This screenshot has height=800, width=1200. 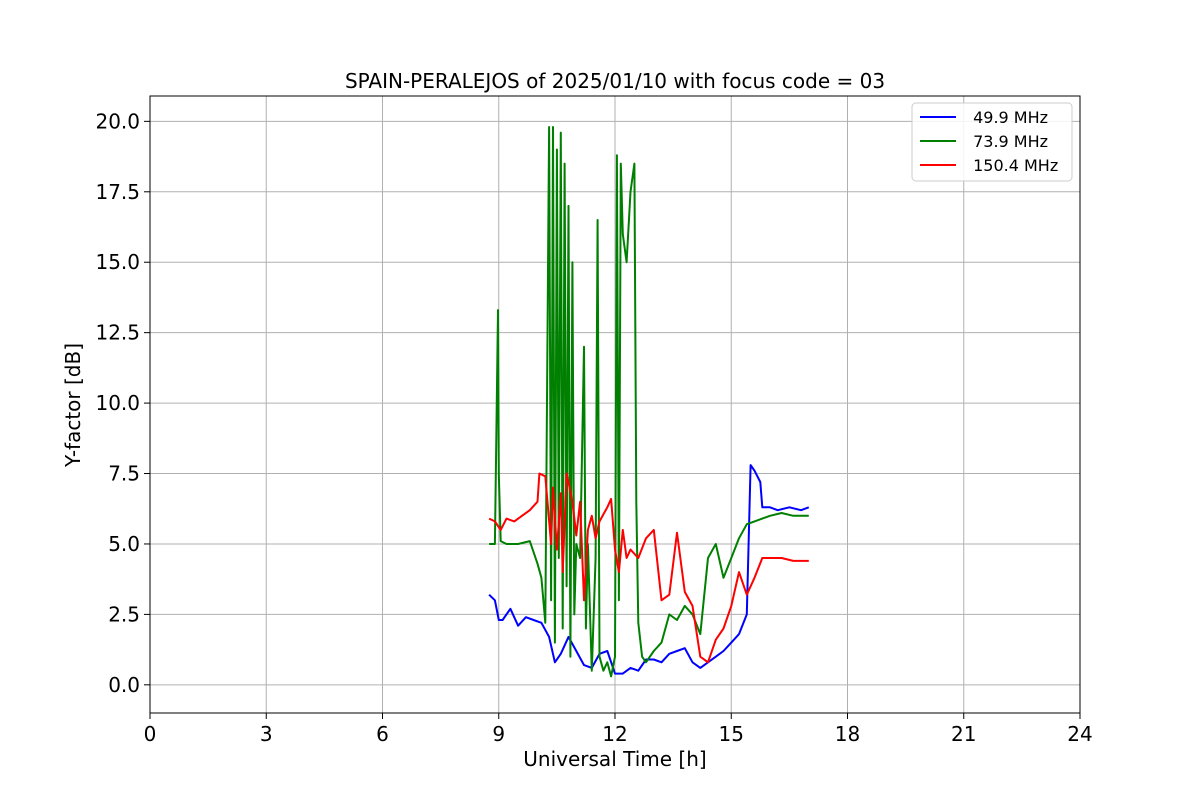 I want to click on y-tick-label: 17.5, so click(x=117, y=192).